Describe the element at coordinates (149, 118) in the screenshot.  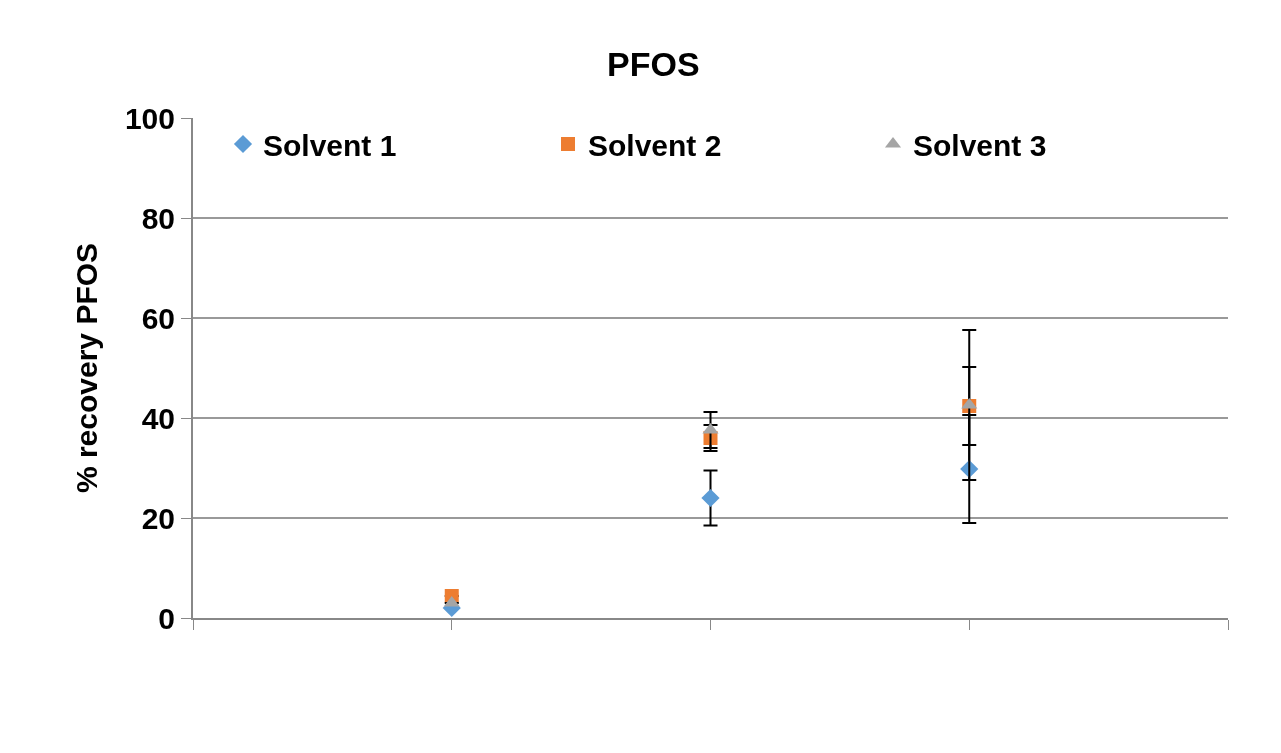
I see `y-tick-label: 100` at that location.